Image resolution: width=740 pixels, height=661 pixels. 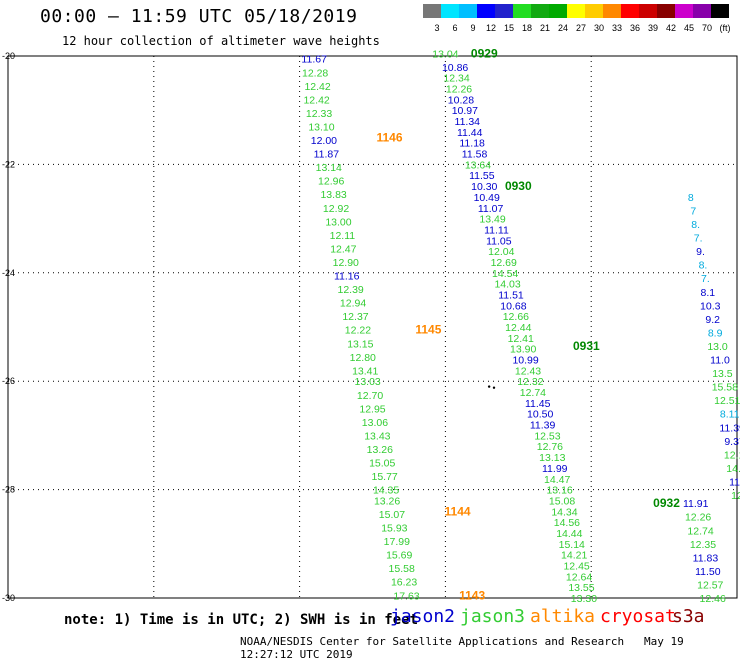 What do you see at coordinates (586, 604) in the screenshot?
I see `swh-value-track2: 13.19` at bounding box center [586, 604].